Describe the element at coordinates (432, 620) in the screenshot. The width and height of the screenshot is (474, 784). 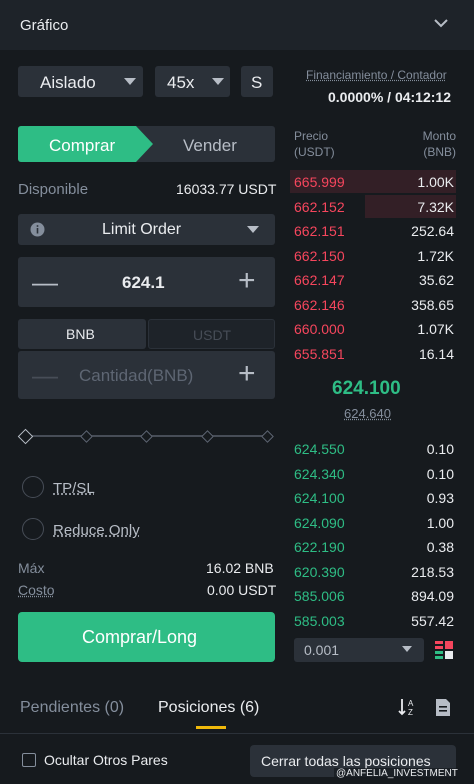
I see `orderbook-amount: 557.42` at that location.